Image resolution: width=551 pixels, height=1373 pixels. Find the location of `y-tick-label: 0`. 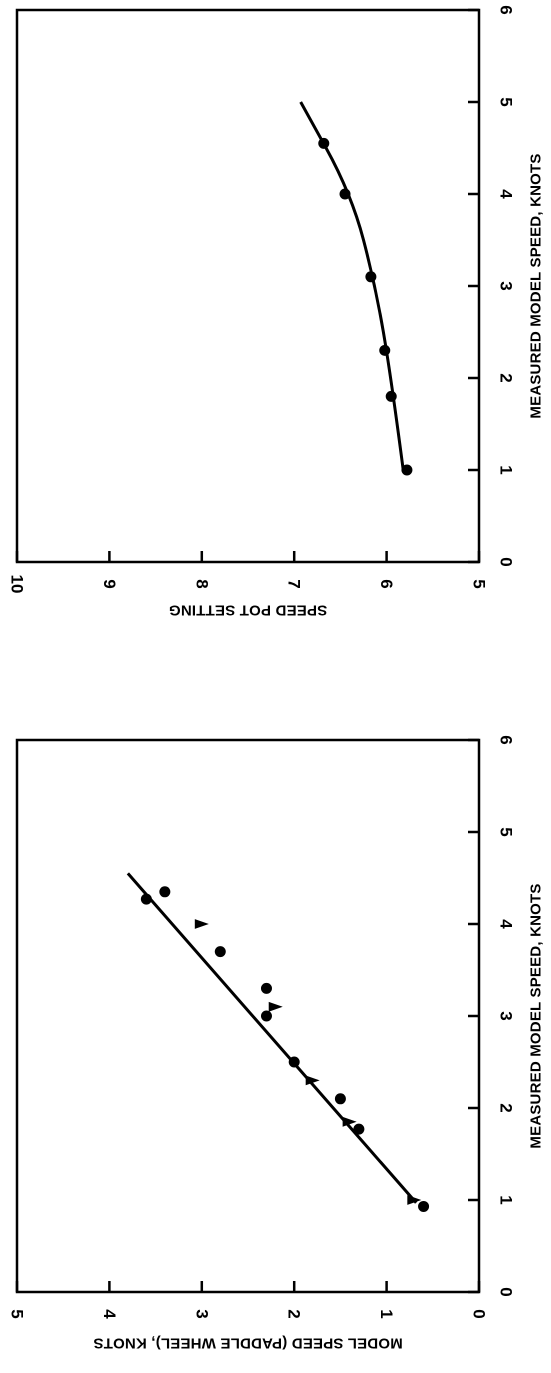

y-tick-label: 0 is located at coordinates (479, 1313).